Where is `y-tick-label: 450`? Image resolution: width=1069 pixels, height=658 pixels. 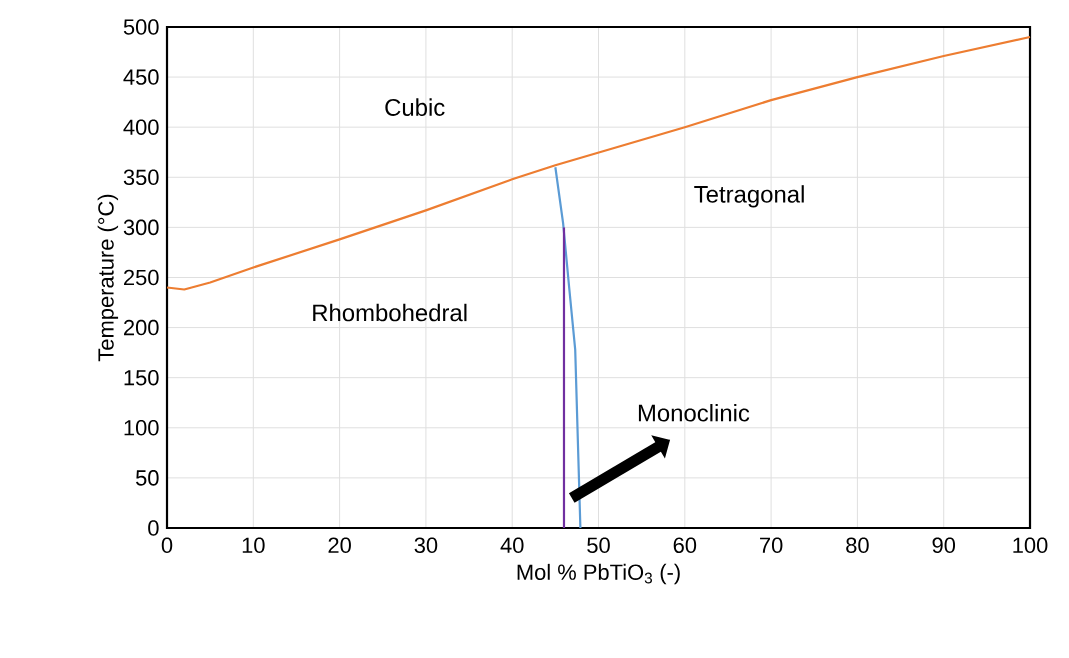
y-tick-label: 450 is located at coordinates (141, 77).